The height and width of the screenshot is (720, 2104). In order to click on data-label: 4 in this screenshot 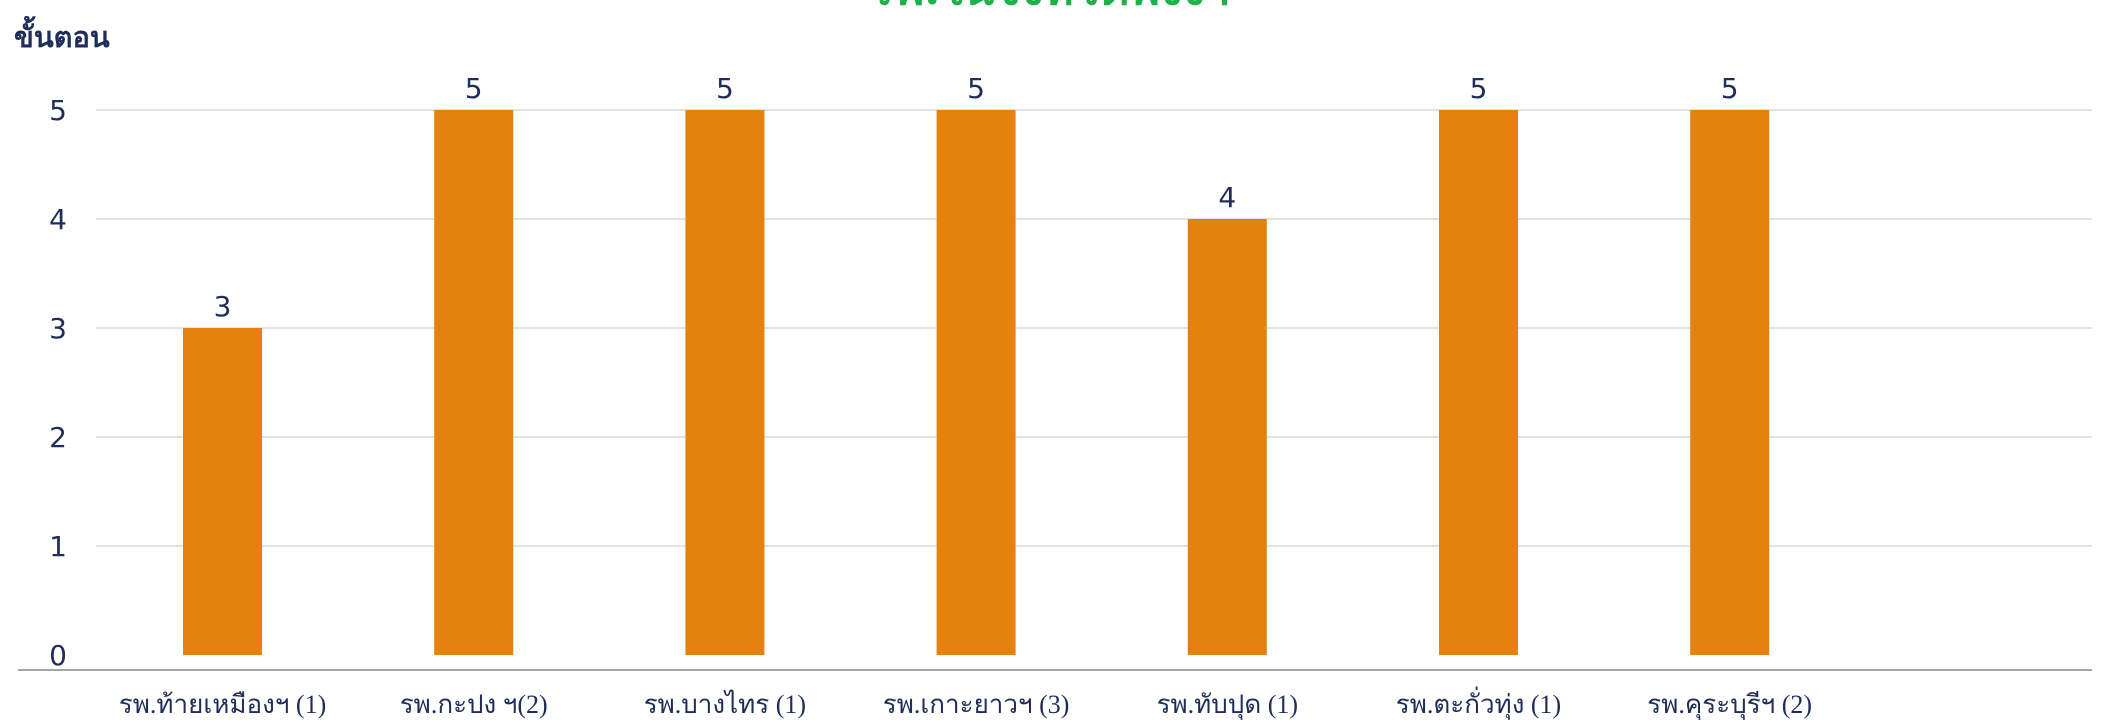, I will do `click(1227, 197)`.